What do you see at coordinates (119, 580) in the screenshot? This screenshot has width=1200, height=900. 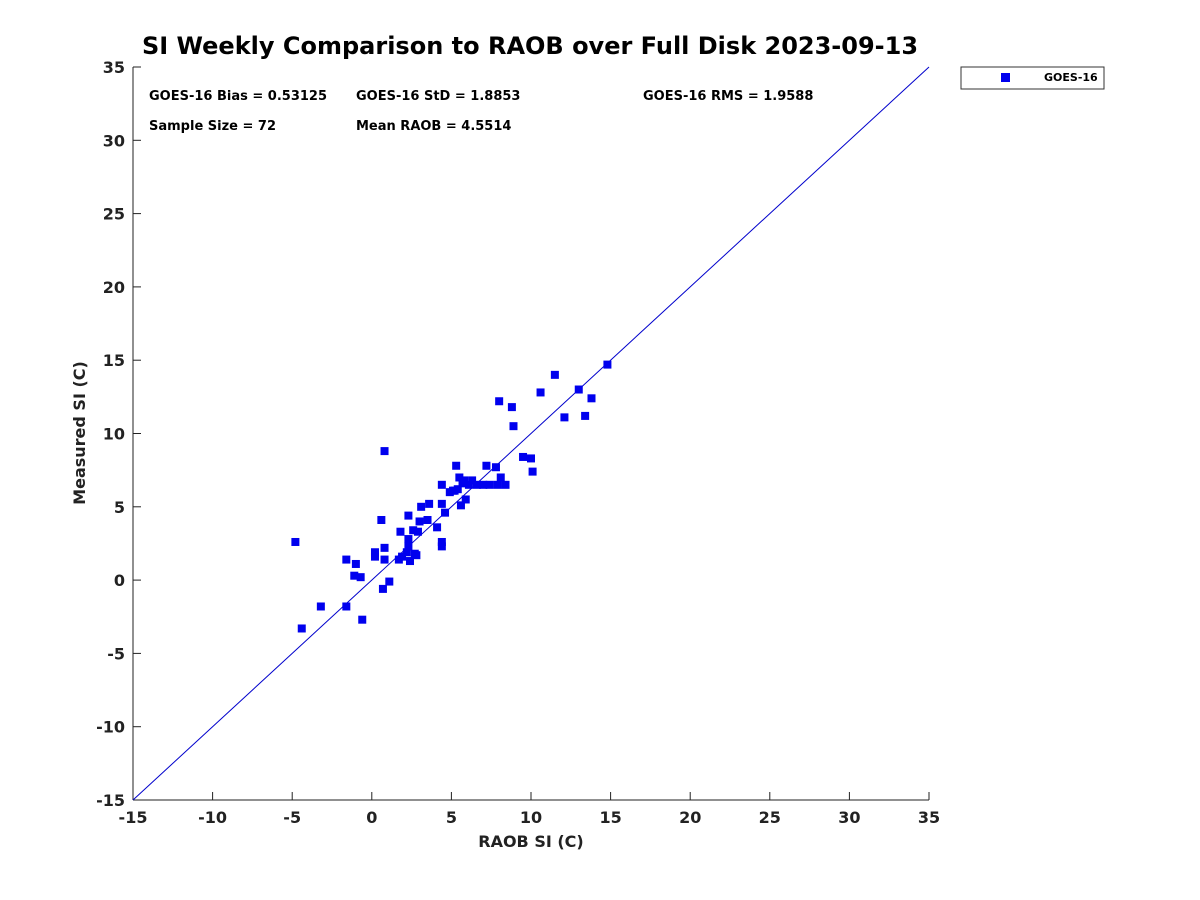 I see `y-tick-label: 0` at bounding box center [119, 580].